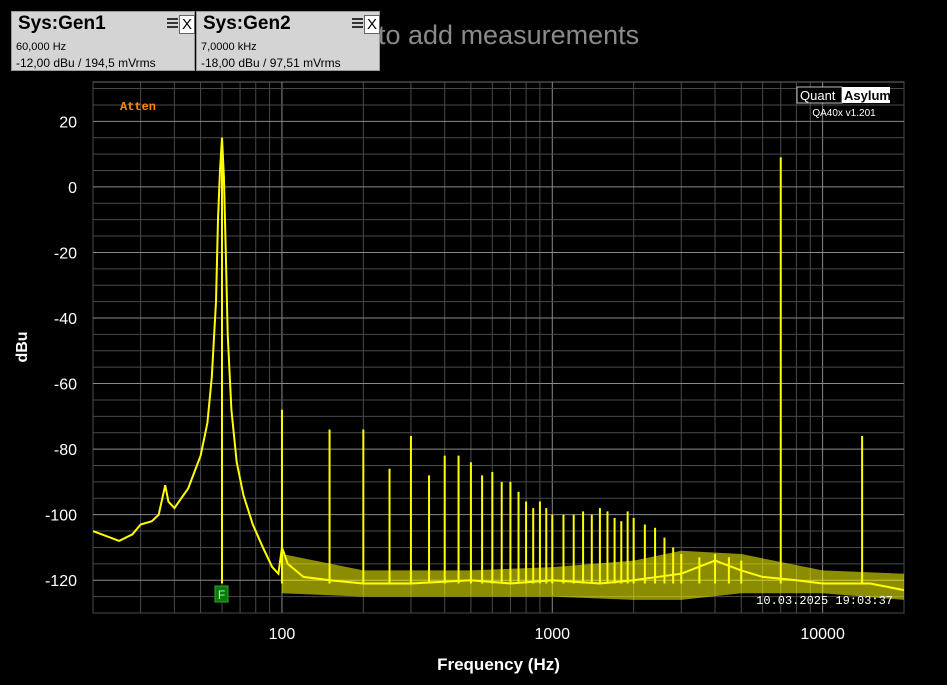 The image size is (947, 685). I want to click on logo-asylum: Asylum, so click(867, 95).